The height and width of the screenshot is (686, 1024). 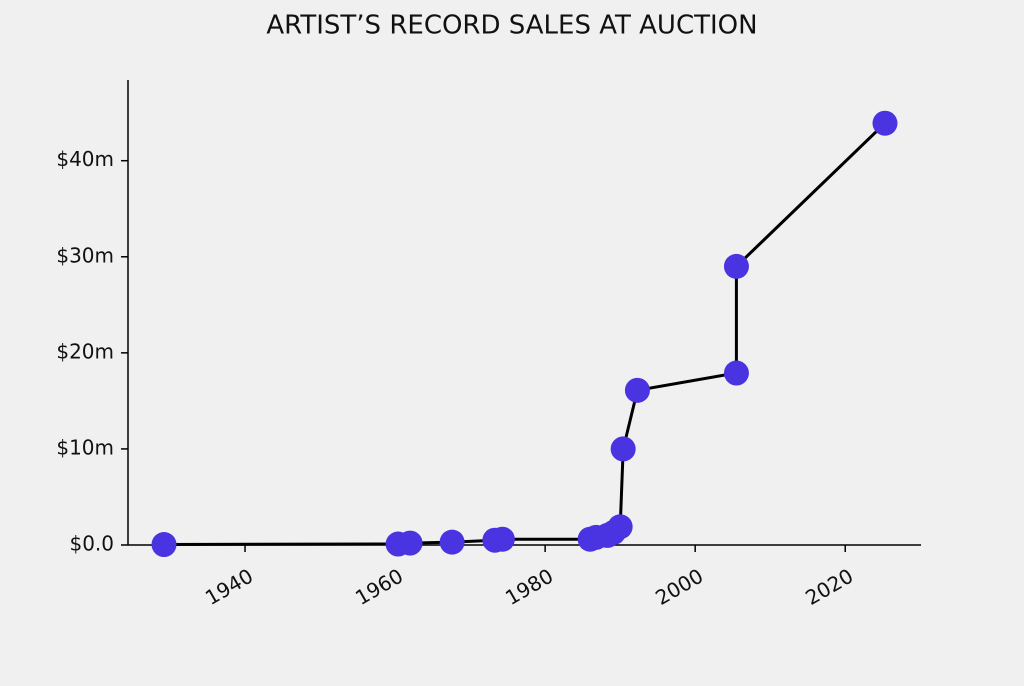 I want to click on y-tick-label: $30m, so click(x=85, y=255).